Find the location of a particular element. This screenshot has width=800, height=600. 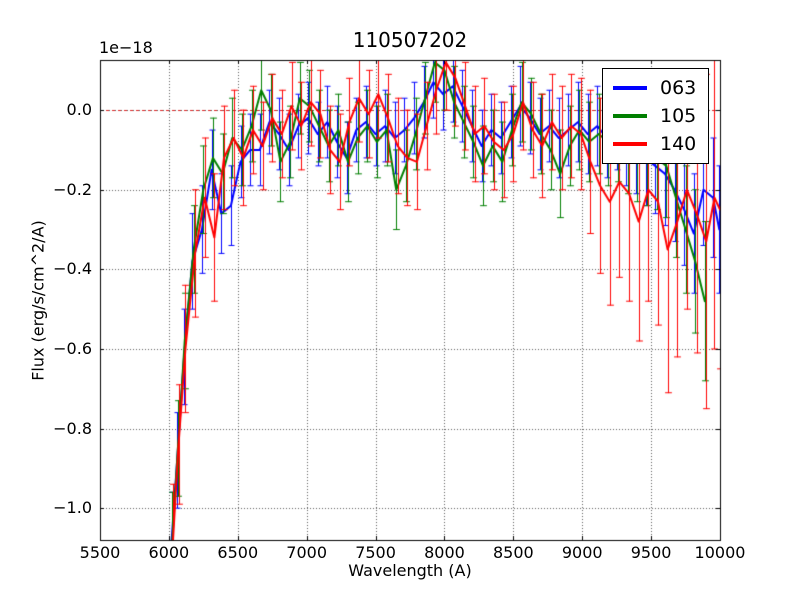

x-tick-label-5500: 5500 is located at coordinates (100, 552).